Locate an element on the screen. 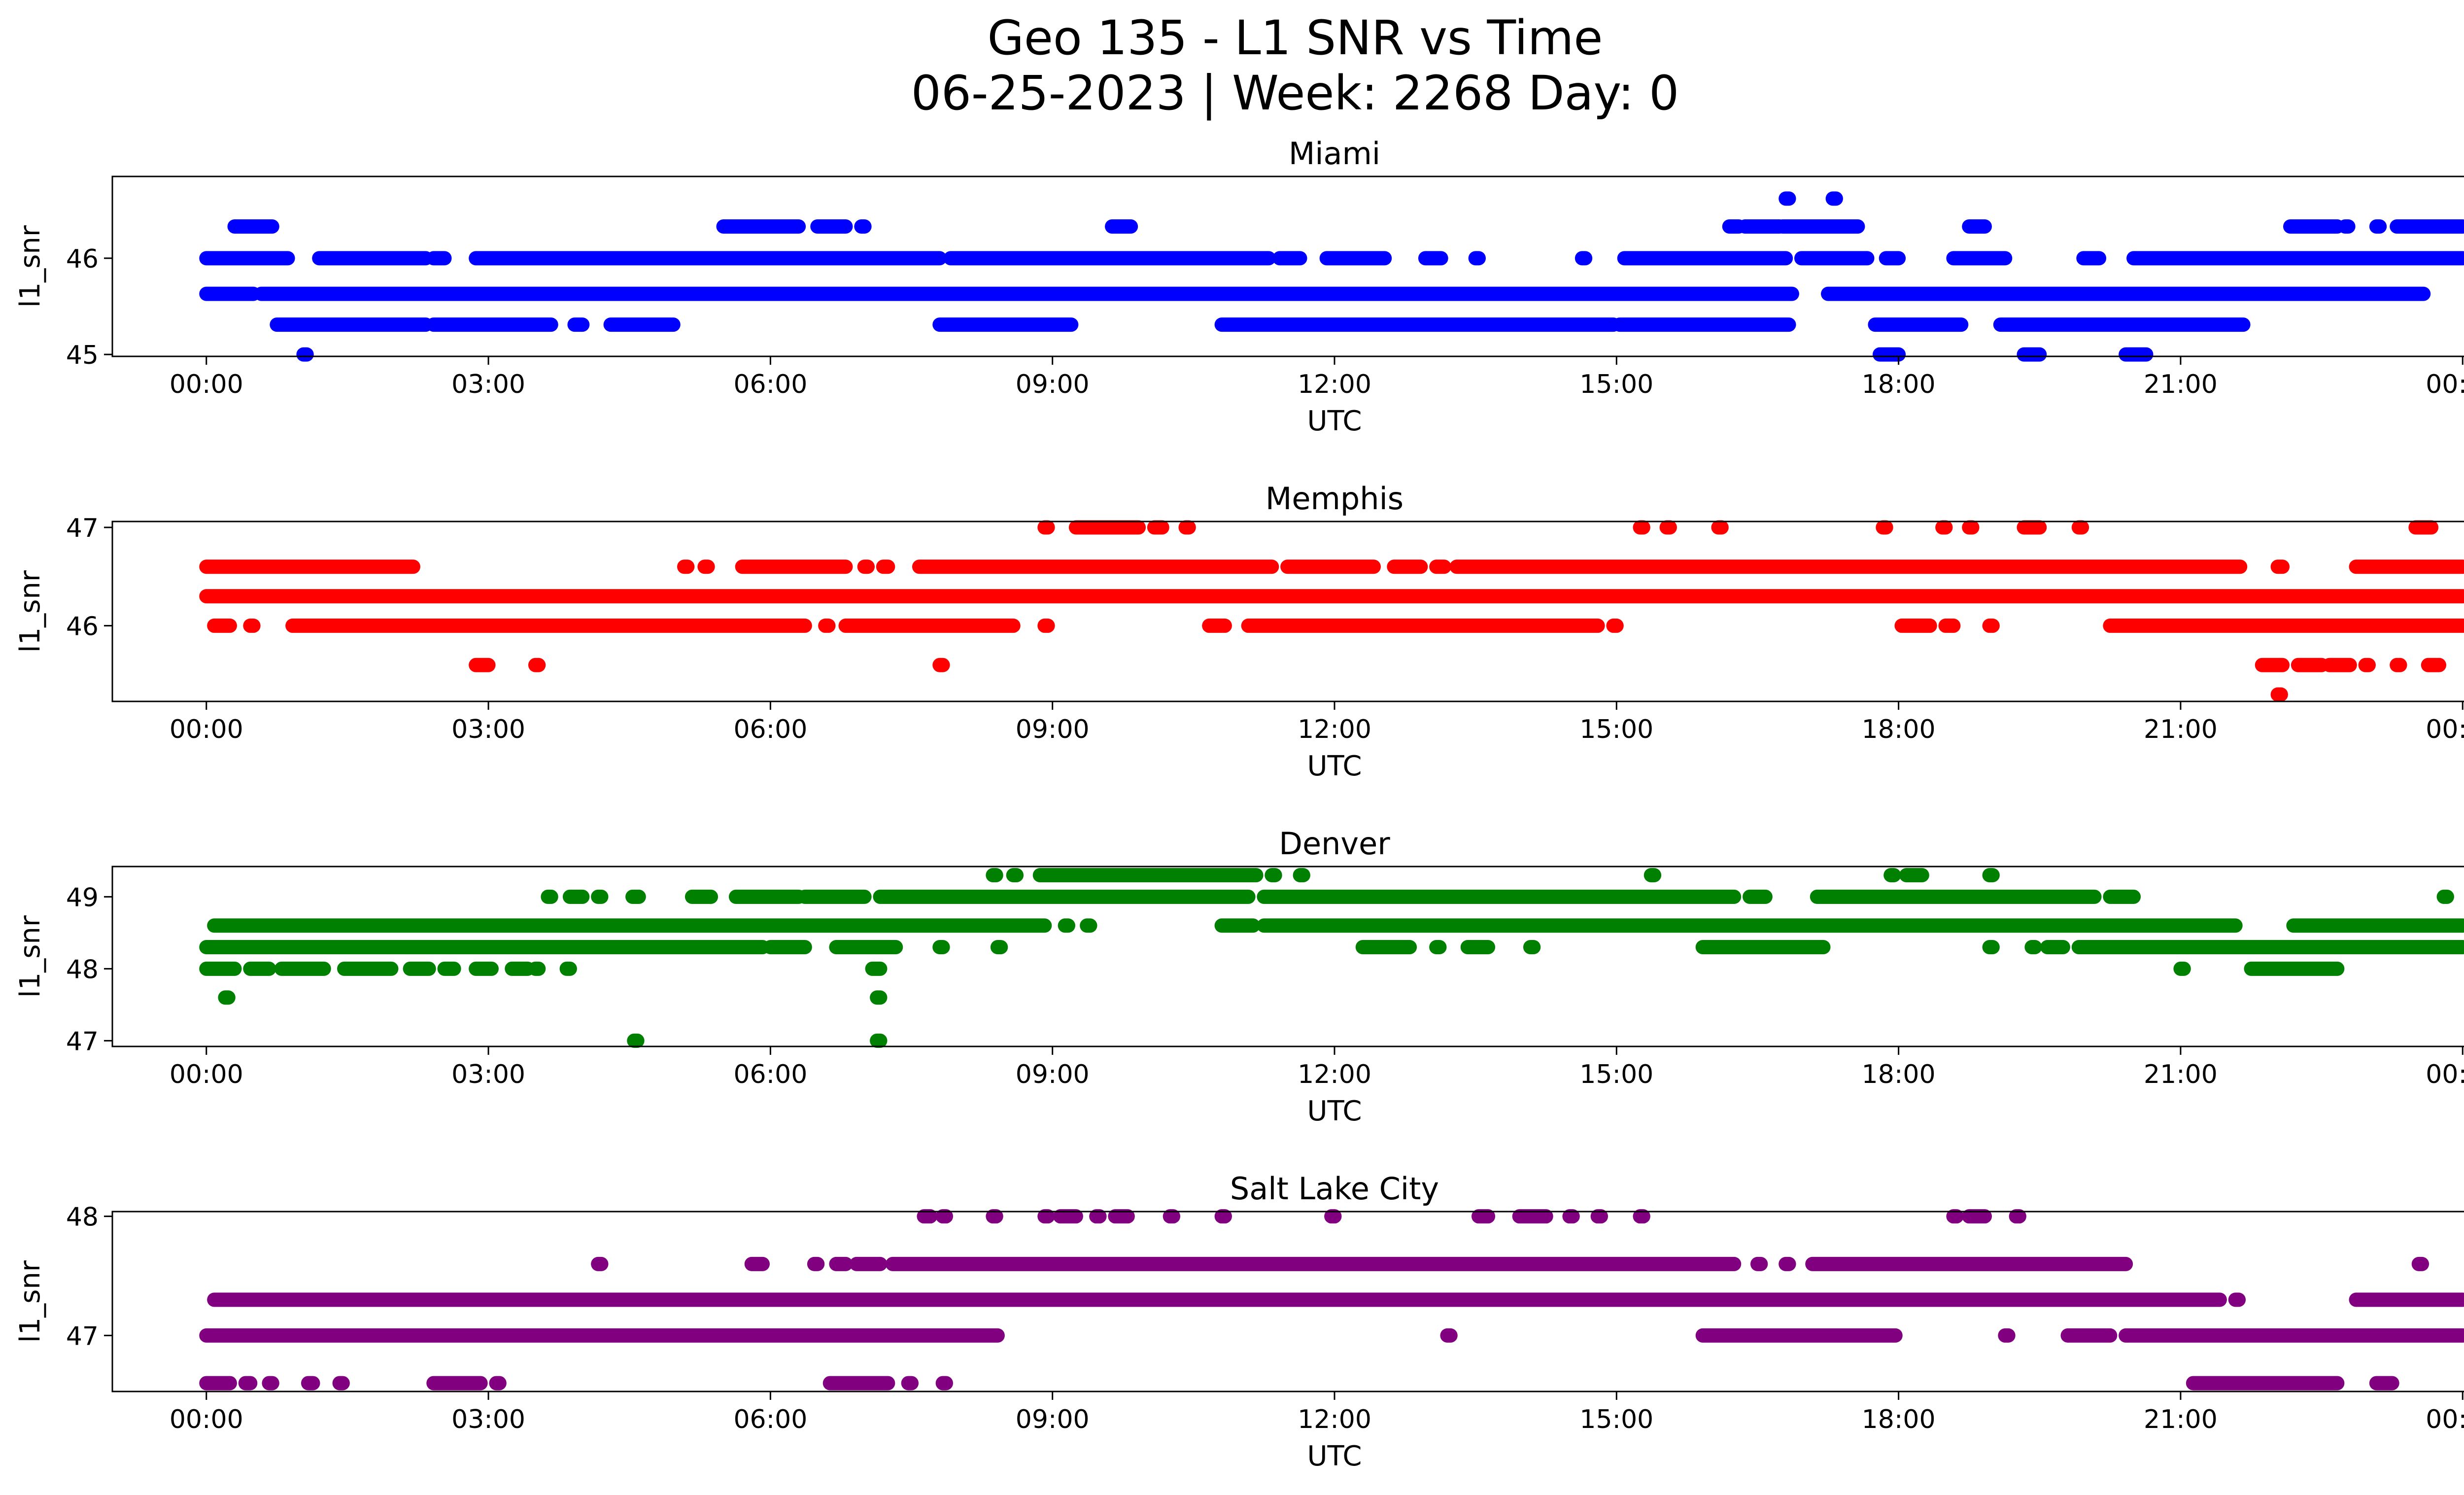 This screenshot has width=2464, height=1495. y-tick-label: 46 is located at coordinates (82, 626).